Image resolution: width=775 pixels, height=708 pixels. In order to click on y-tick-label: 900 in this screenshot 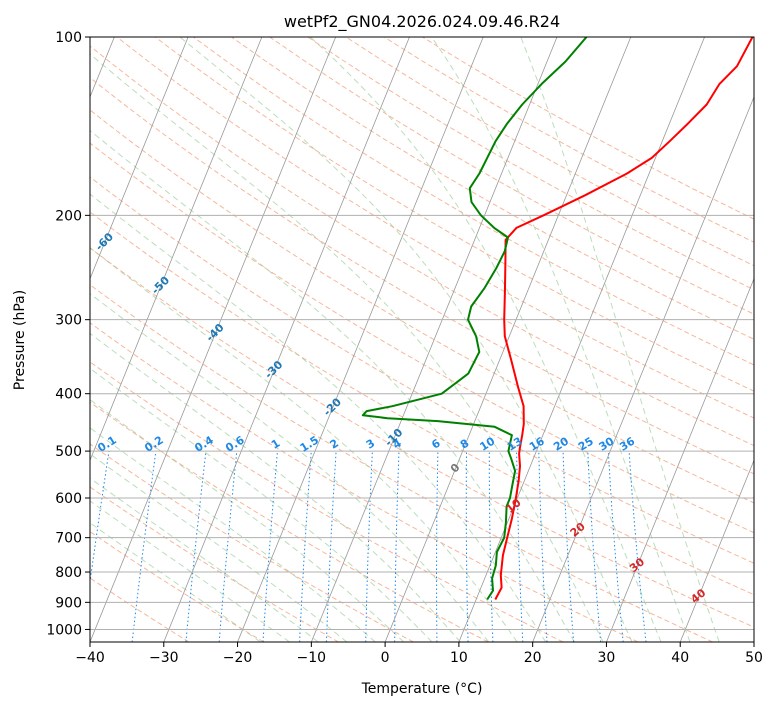, I will do `click(68, 603)`.